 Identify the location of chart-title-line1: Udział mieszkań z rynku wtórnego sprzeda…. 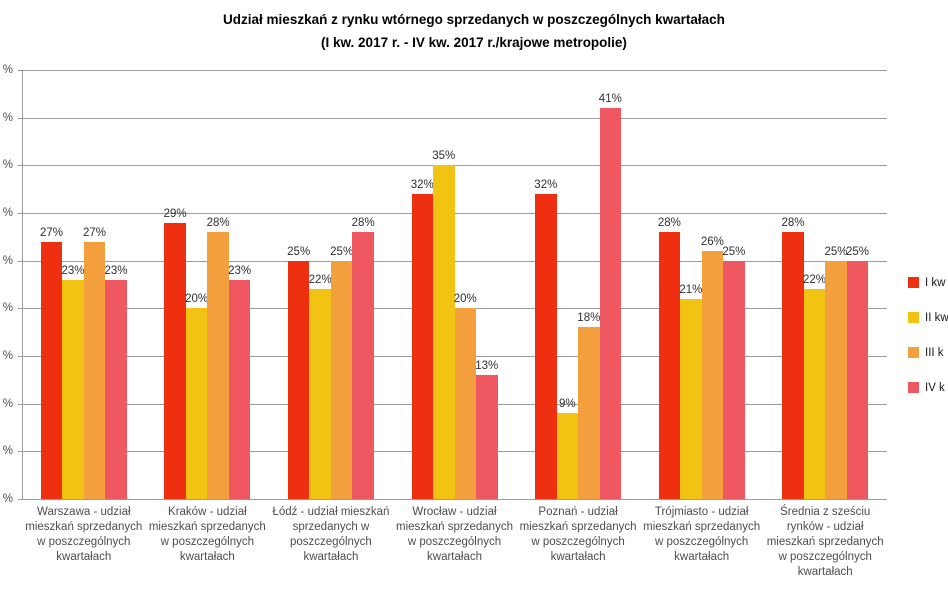
(474, 19).